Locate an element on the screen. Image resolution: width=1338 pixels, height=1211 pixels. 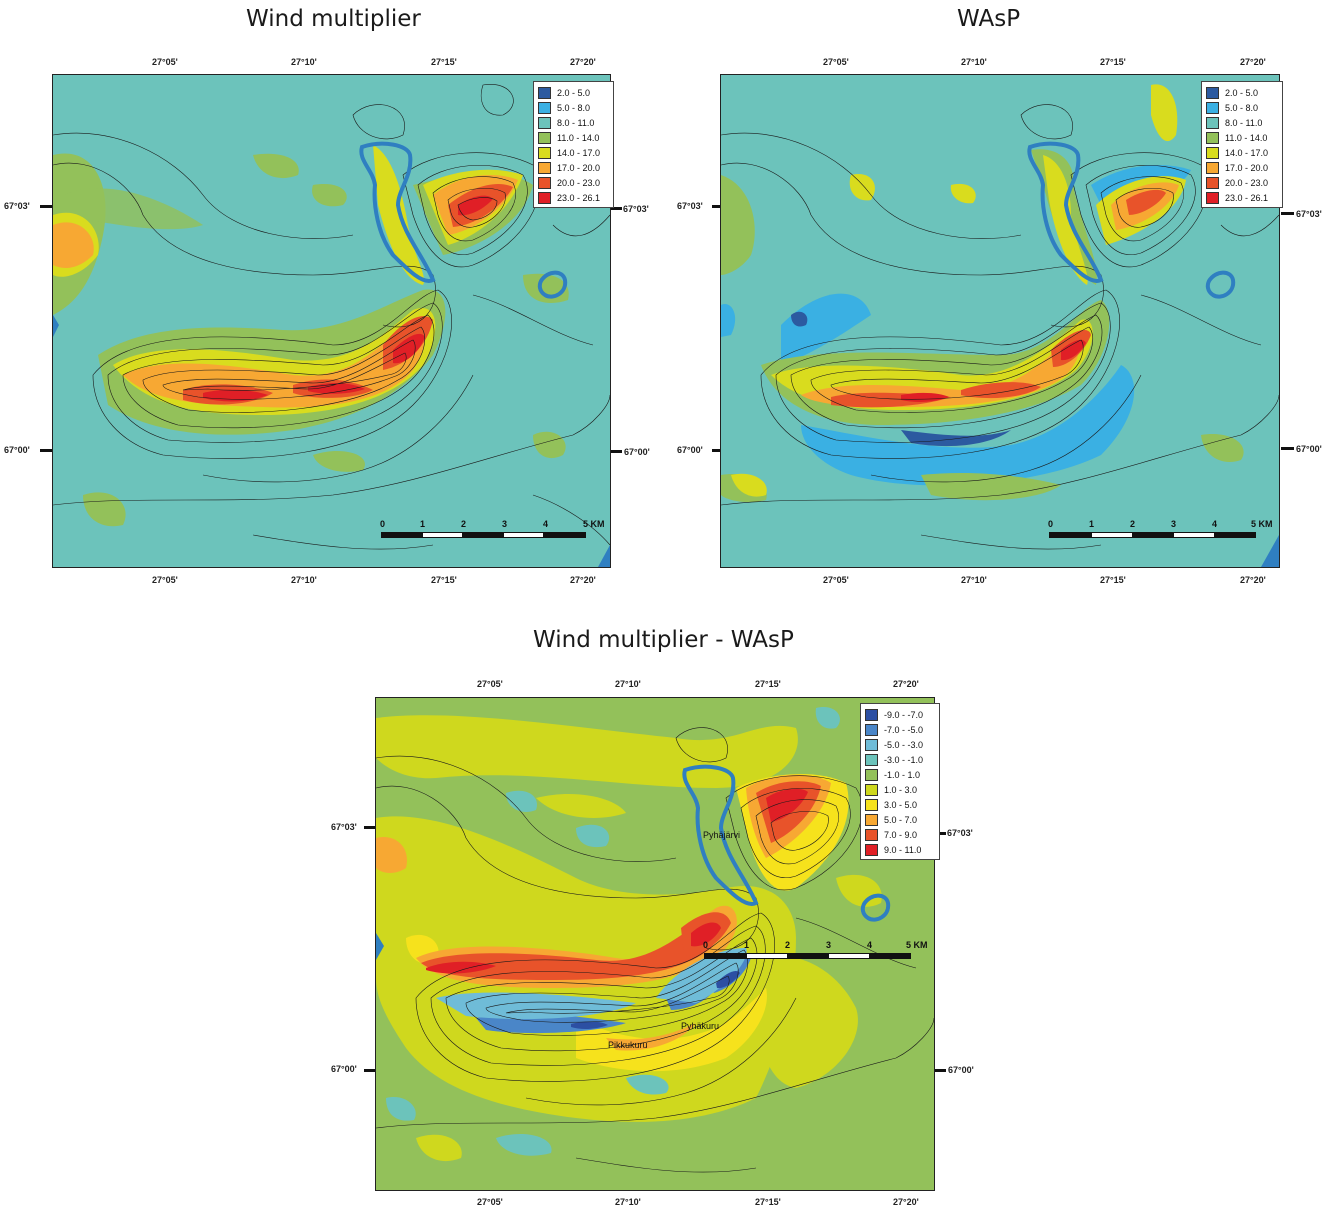
legend-item: 17.0 - 20.0 is located at coordinates (573, 167).